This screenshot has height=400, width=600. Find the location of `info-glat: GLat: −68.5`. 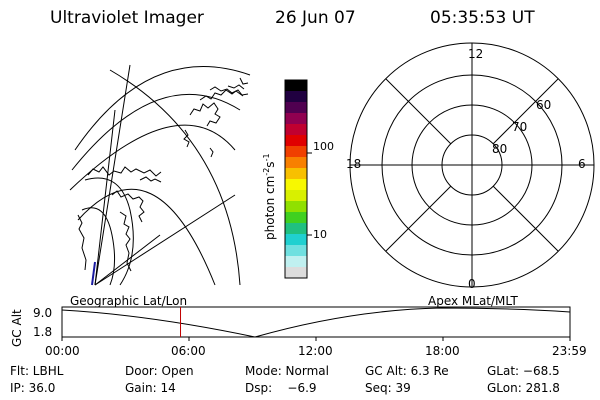

info-glat: GLat: −68.5 is located at coordinates (523, 371).